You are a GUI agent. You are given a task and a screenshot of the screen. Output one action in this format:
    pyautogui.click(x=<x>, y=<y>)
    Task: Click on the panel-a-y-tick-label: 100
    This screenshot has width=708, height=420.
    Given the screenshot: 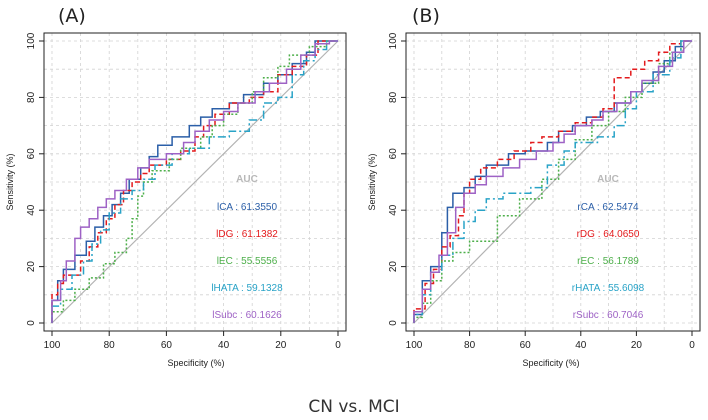 What is the action you would take?
    pyautogui.click(x=31, y=40)
    